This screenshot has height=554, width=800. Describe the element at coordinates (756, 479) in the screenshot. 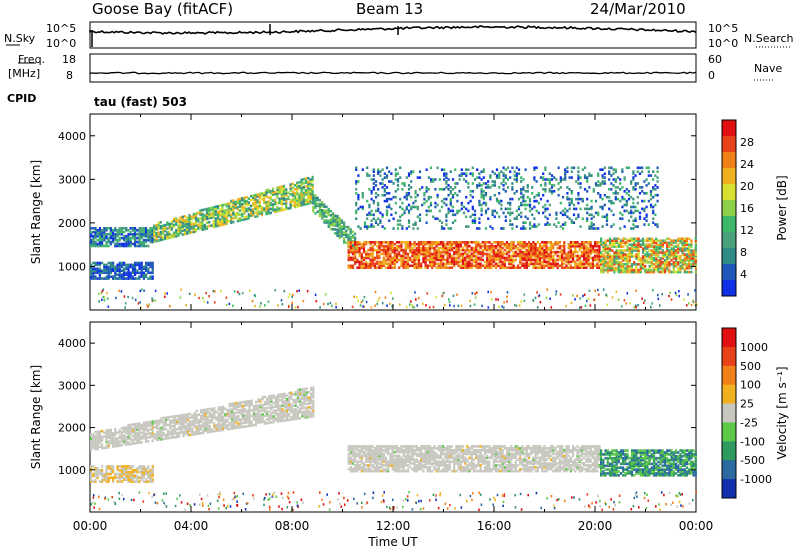

I see `velocity-colorbar-tick: -1000` at that location.